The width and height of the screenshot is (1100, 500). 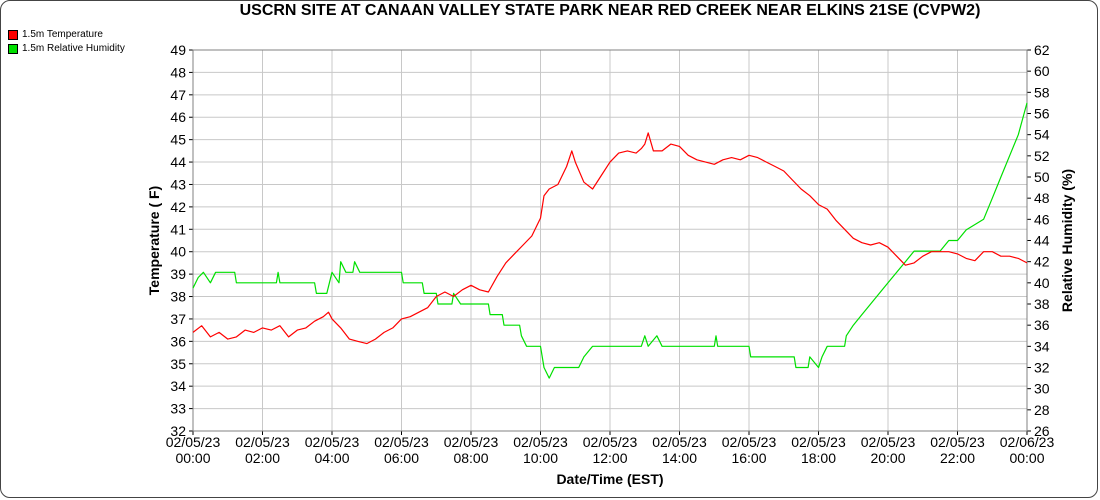 What do you see at coordinates (178, 50) in the screenshot?
I see `y-tick-label: 49` at bounding box center [178, 50].